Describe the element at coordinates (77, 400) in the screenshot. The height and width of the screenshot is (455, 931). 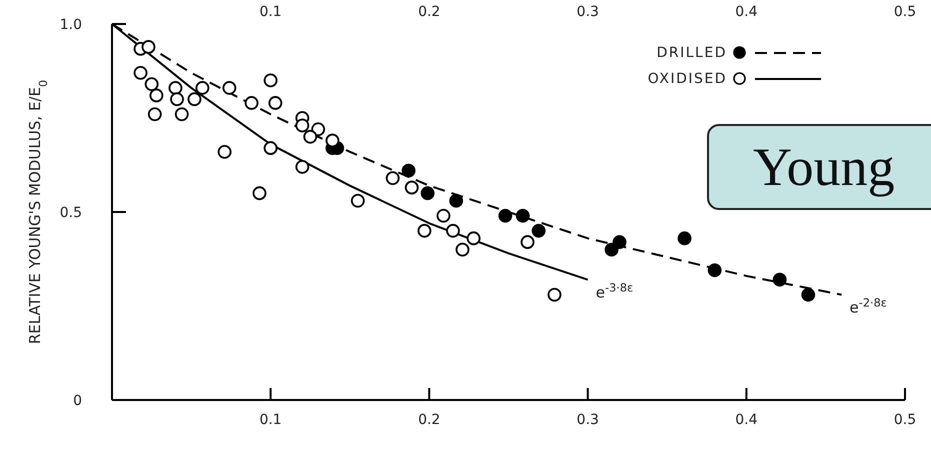
I see `y-tick-label: 0` at that location.